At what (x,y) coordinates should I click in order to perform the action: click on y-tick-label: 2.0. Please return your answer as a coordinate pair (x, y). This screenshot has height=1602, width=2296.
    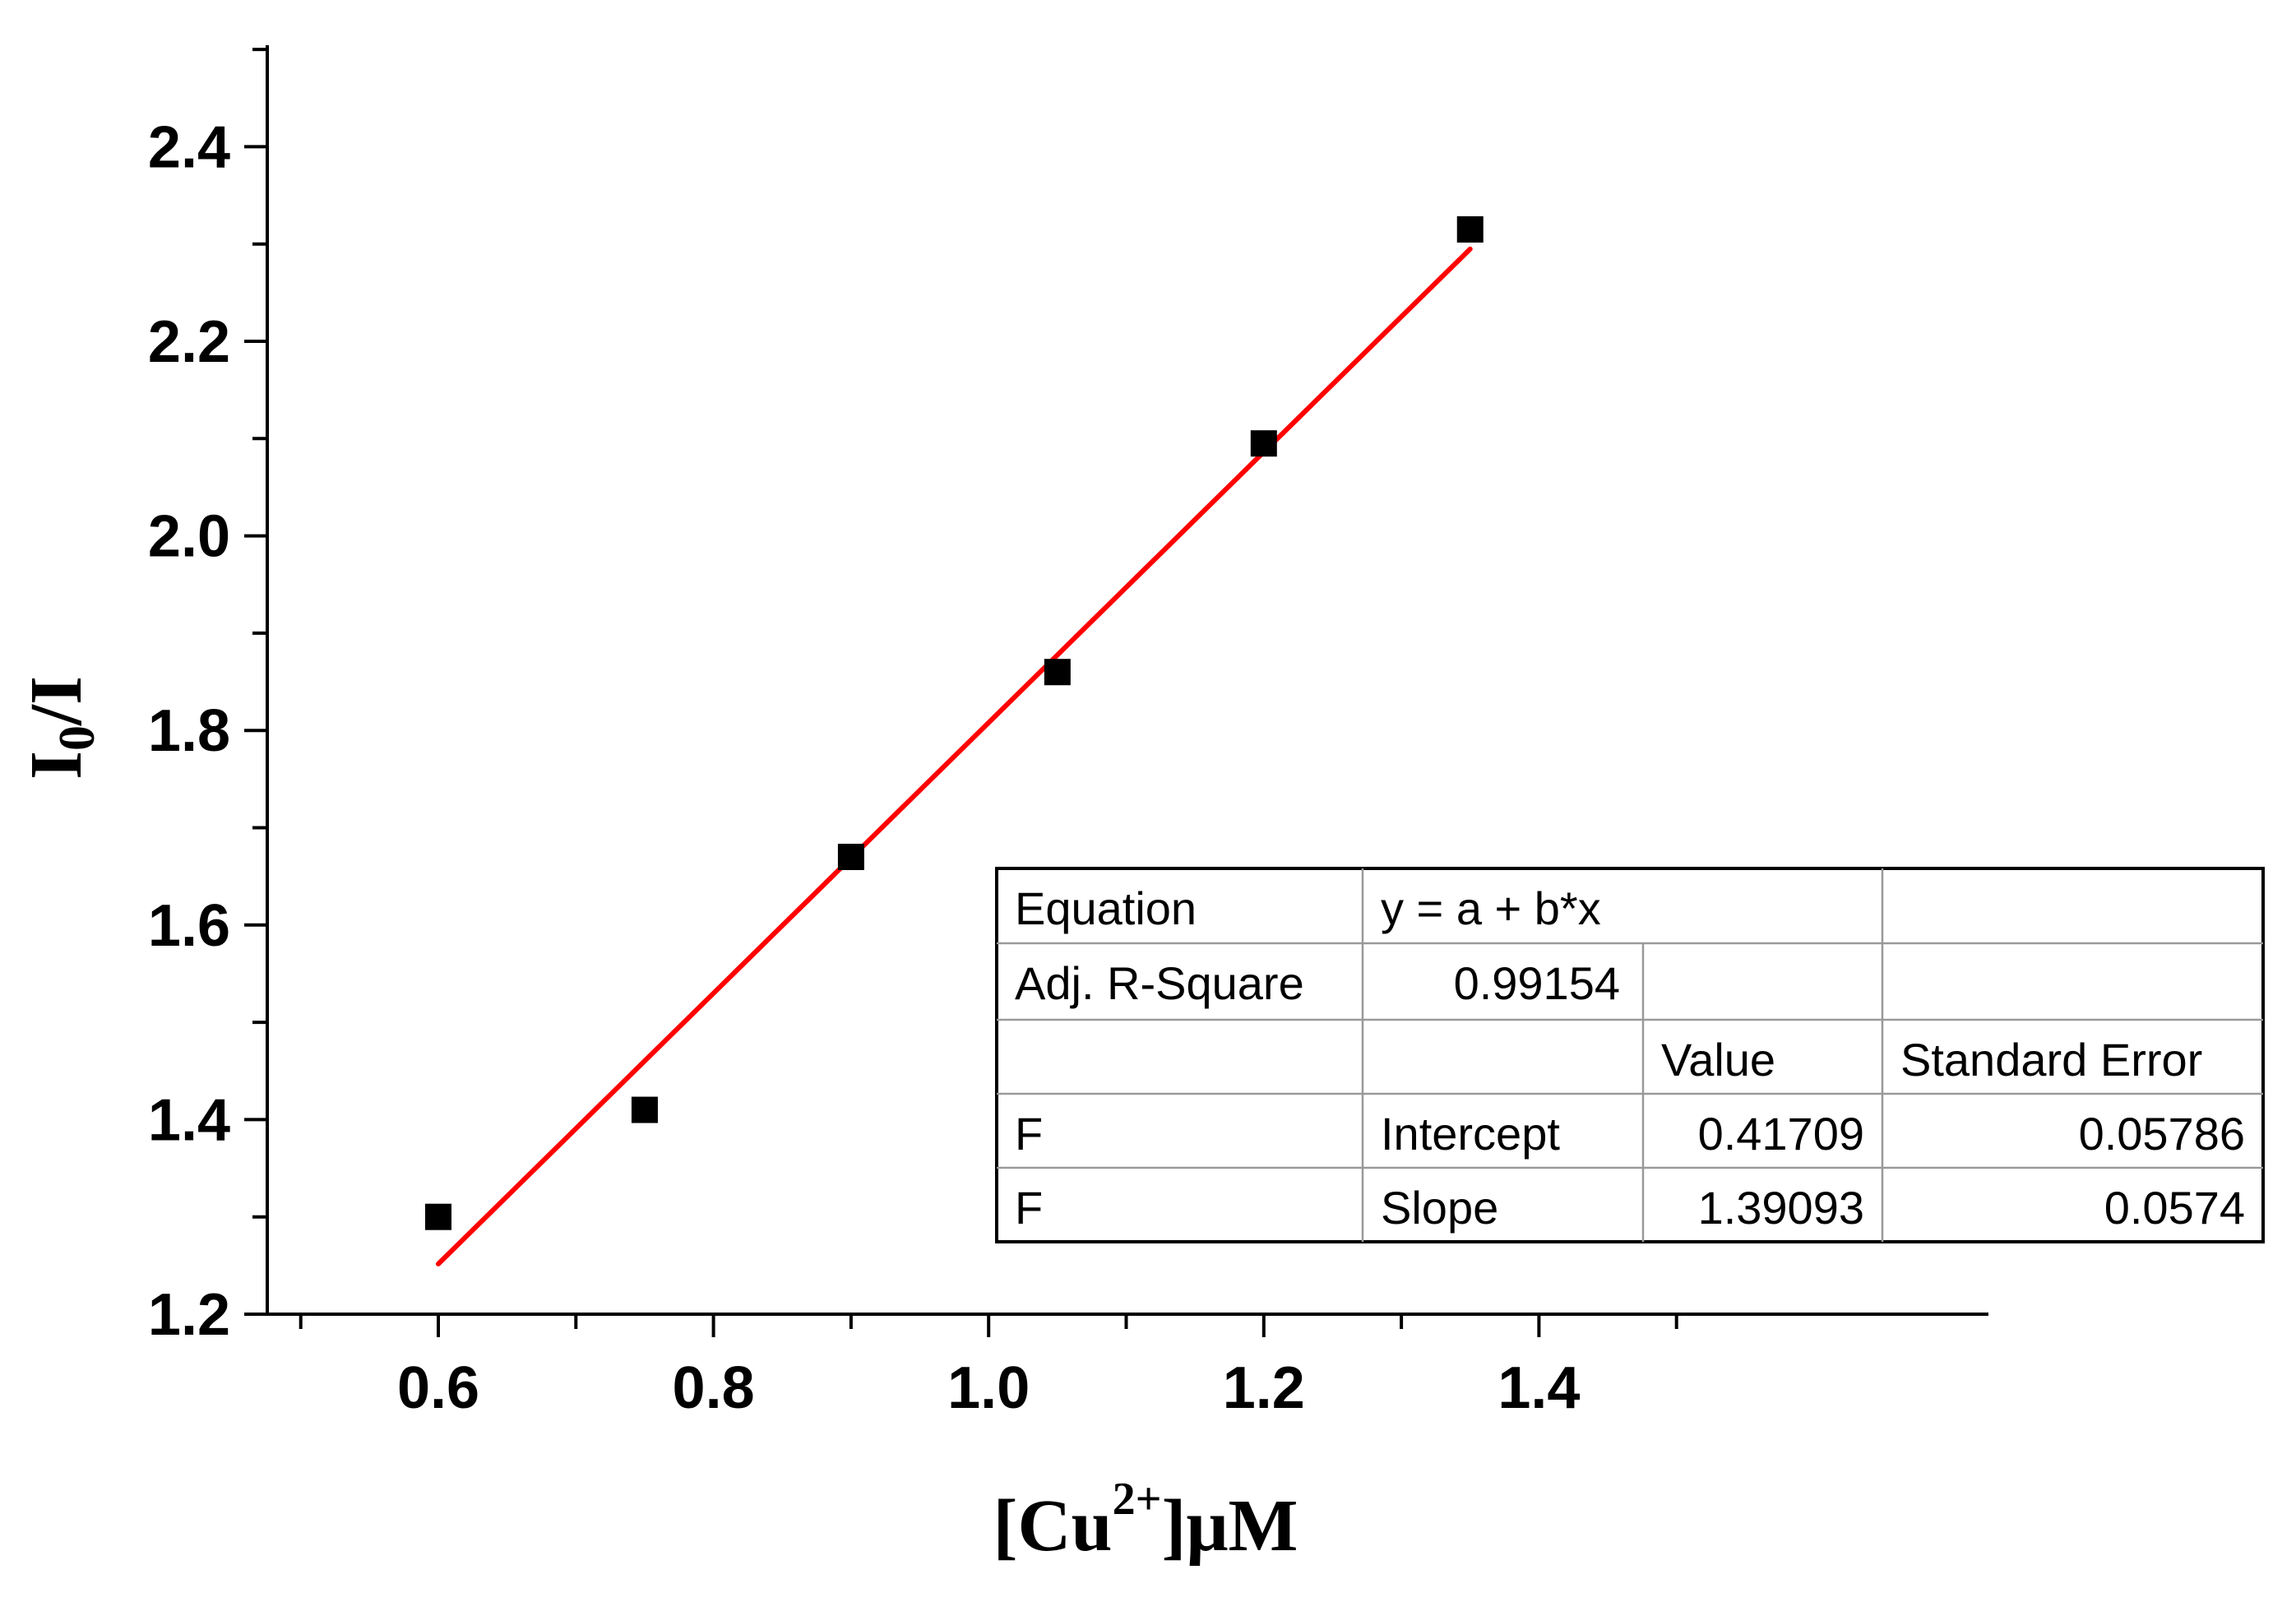
    Looking at the image, I should click on (189, 537).